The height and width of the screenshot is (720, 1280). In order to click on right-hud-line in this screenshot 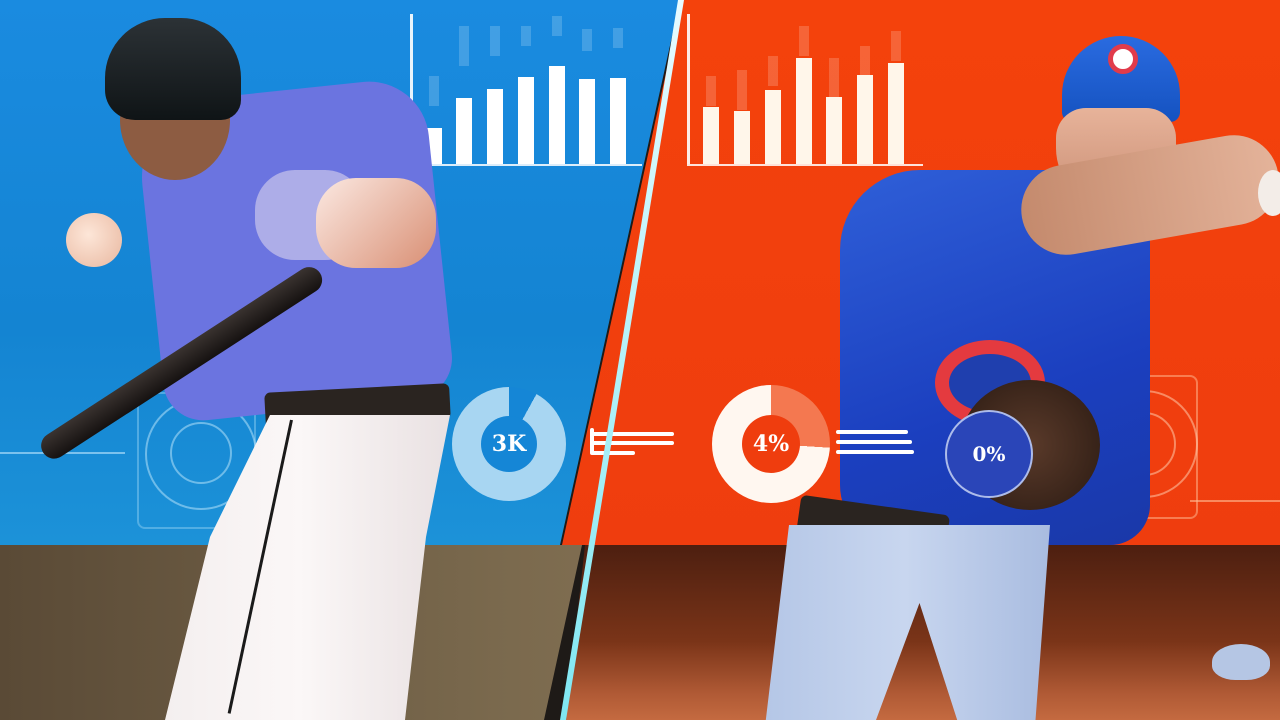, I will do `click(1235, 501)`.